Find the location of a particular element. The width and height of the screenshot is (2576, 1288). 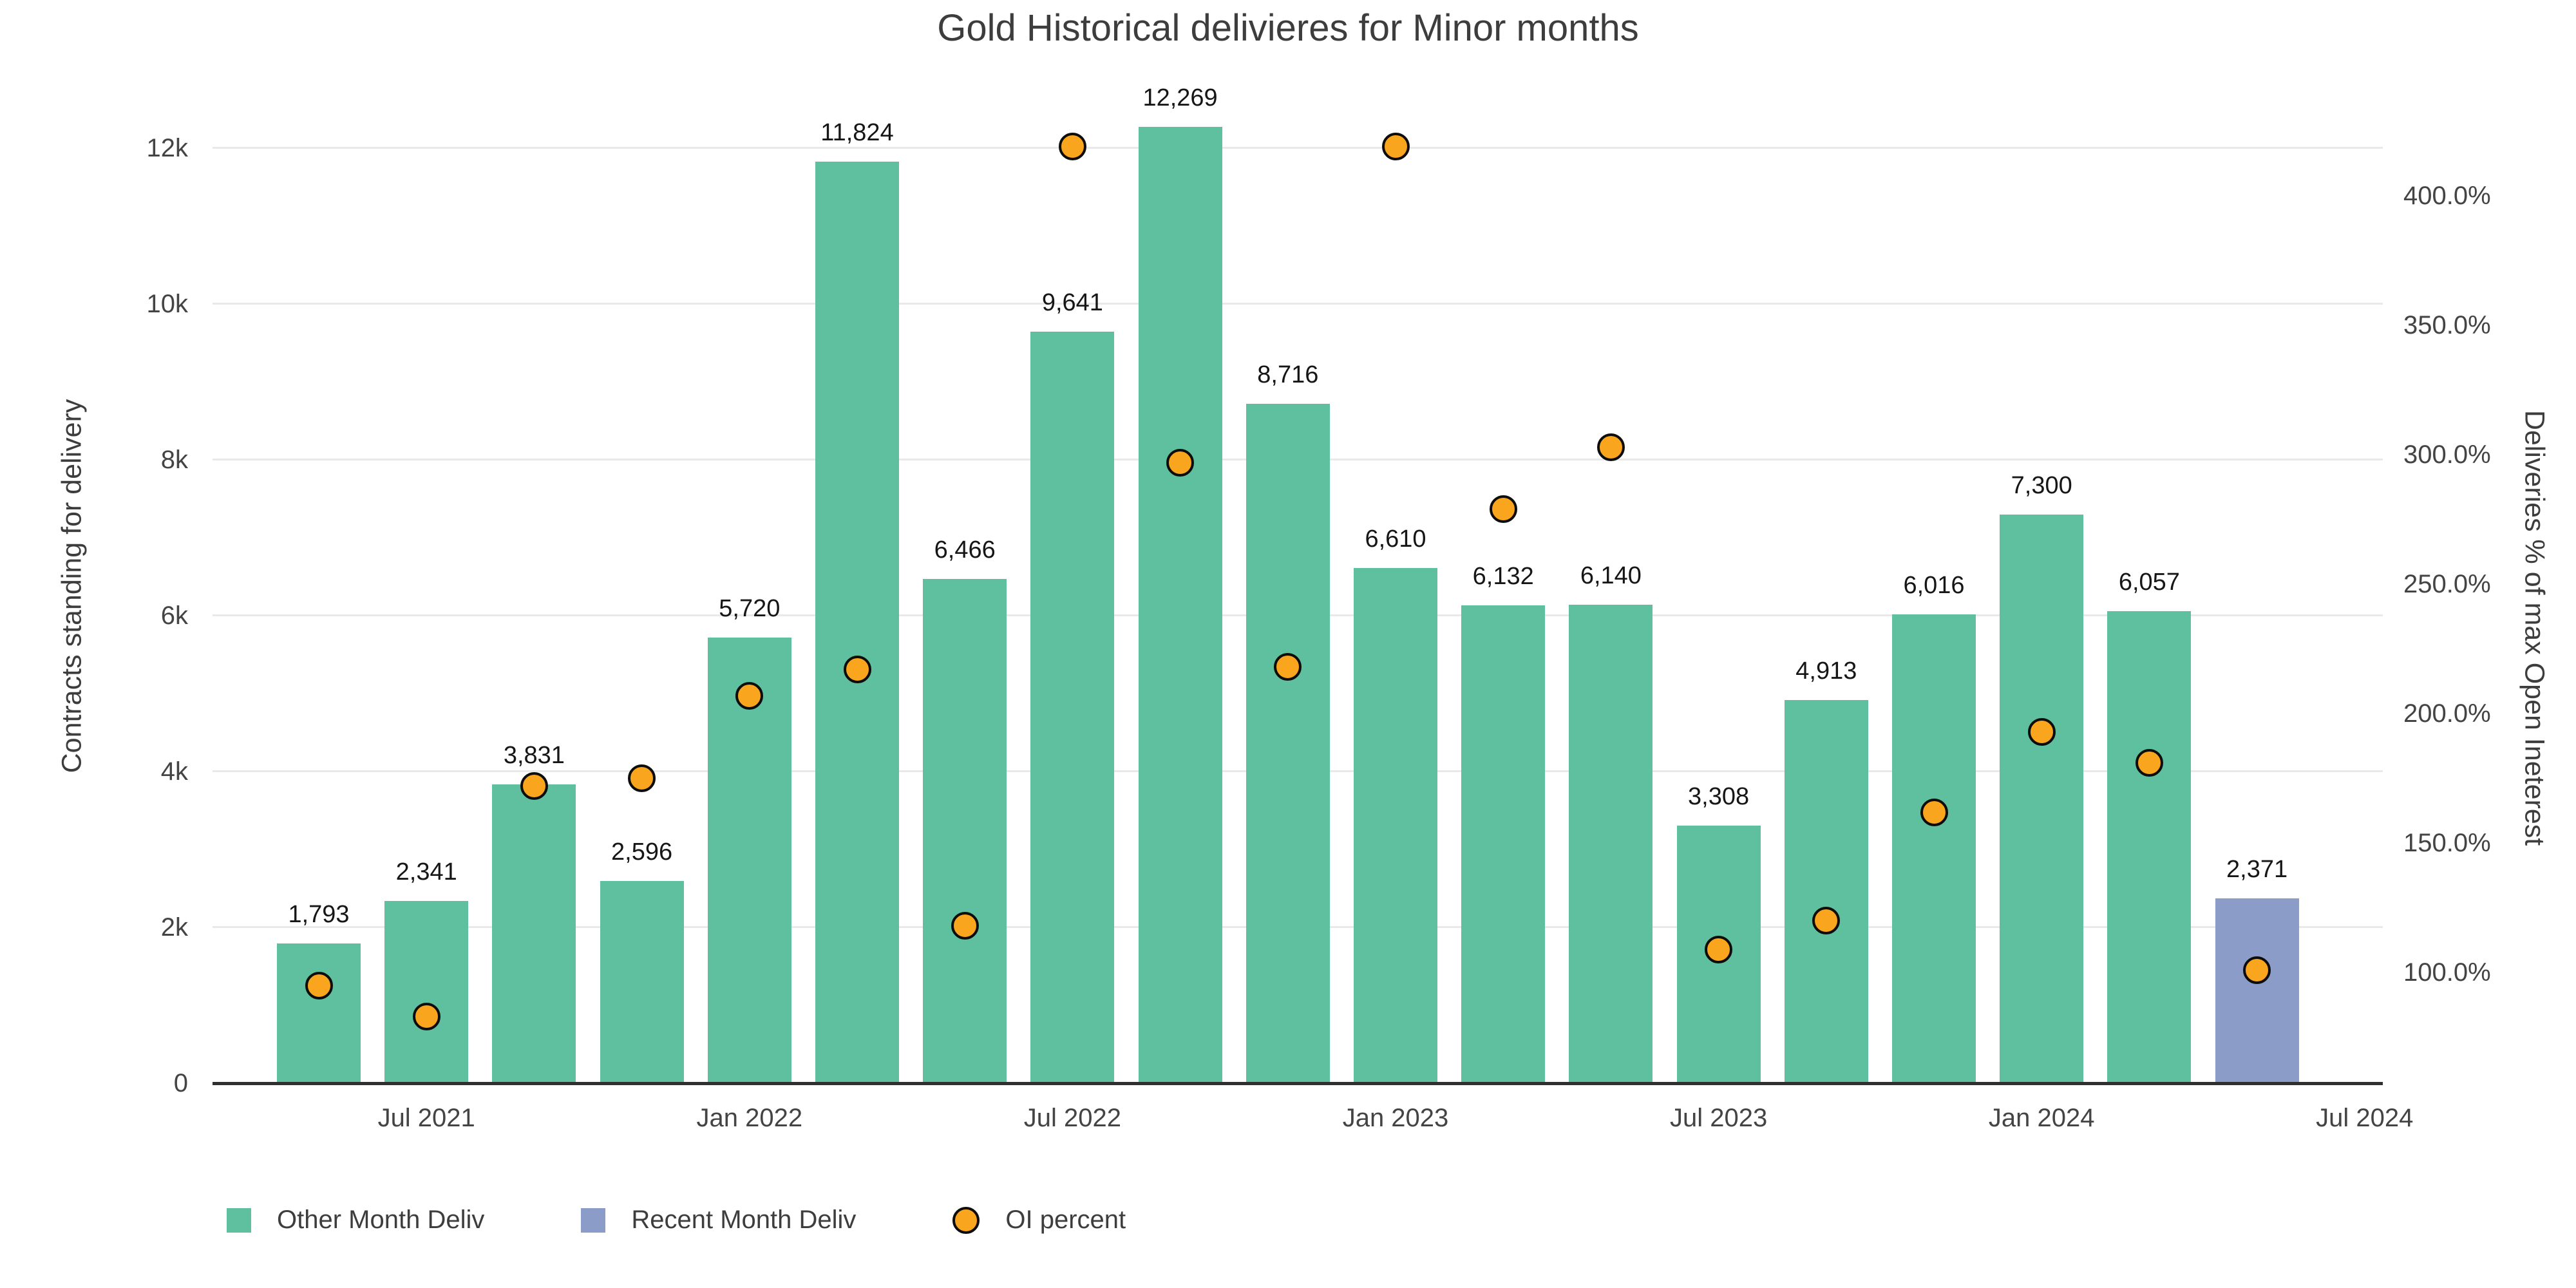

gridline-10k is located at coordinates (1298, 304).